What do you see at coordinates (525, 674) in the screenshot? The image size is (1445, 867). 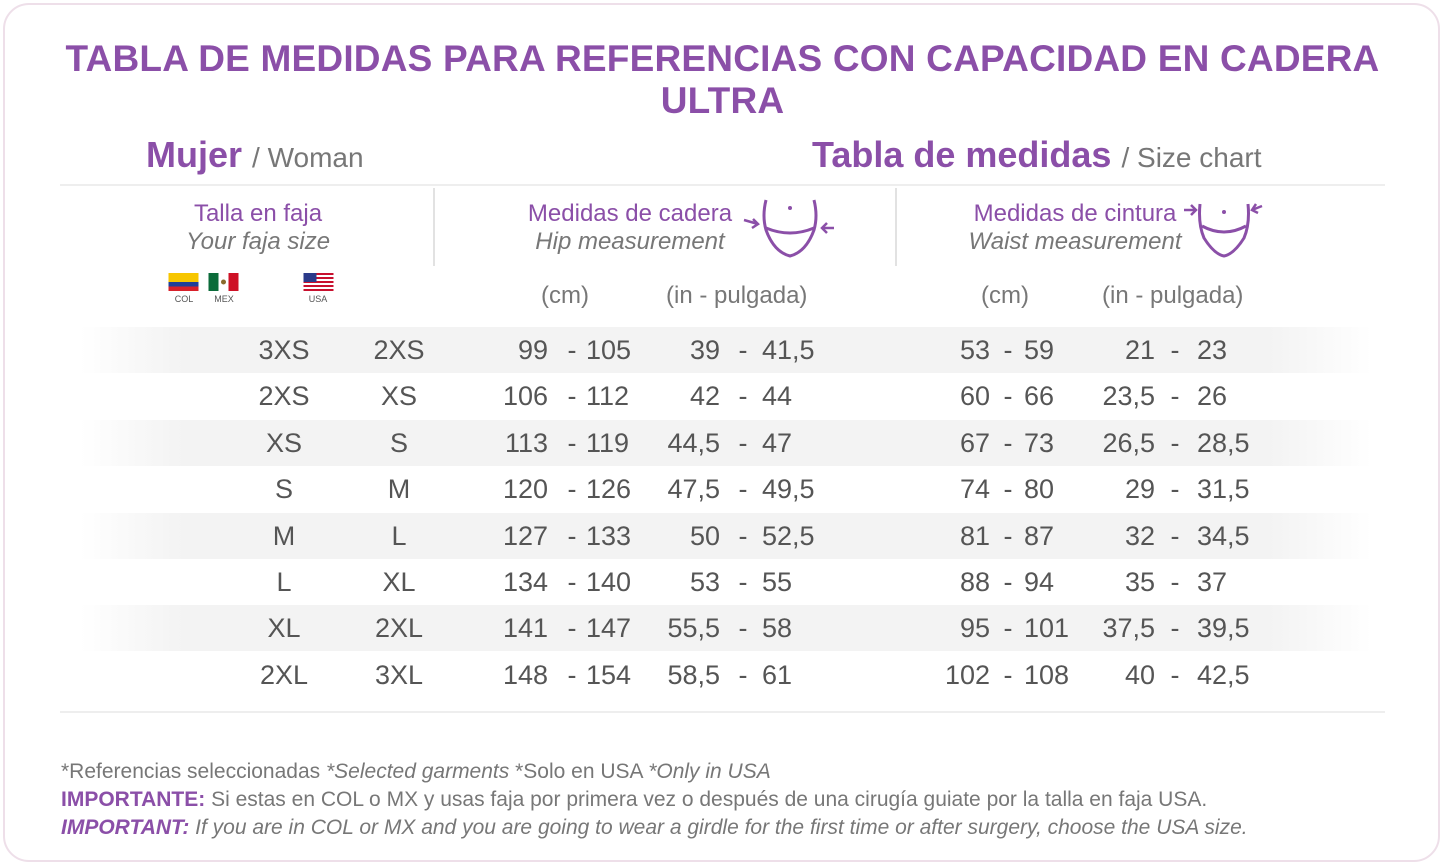 I see `hip-cm-min-cell: 148` at bounding box center [525, 674].